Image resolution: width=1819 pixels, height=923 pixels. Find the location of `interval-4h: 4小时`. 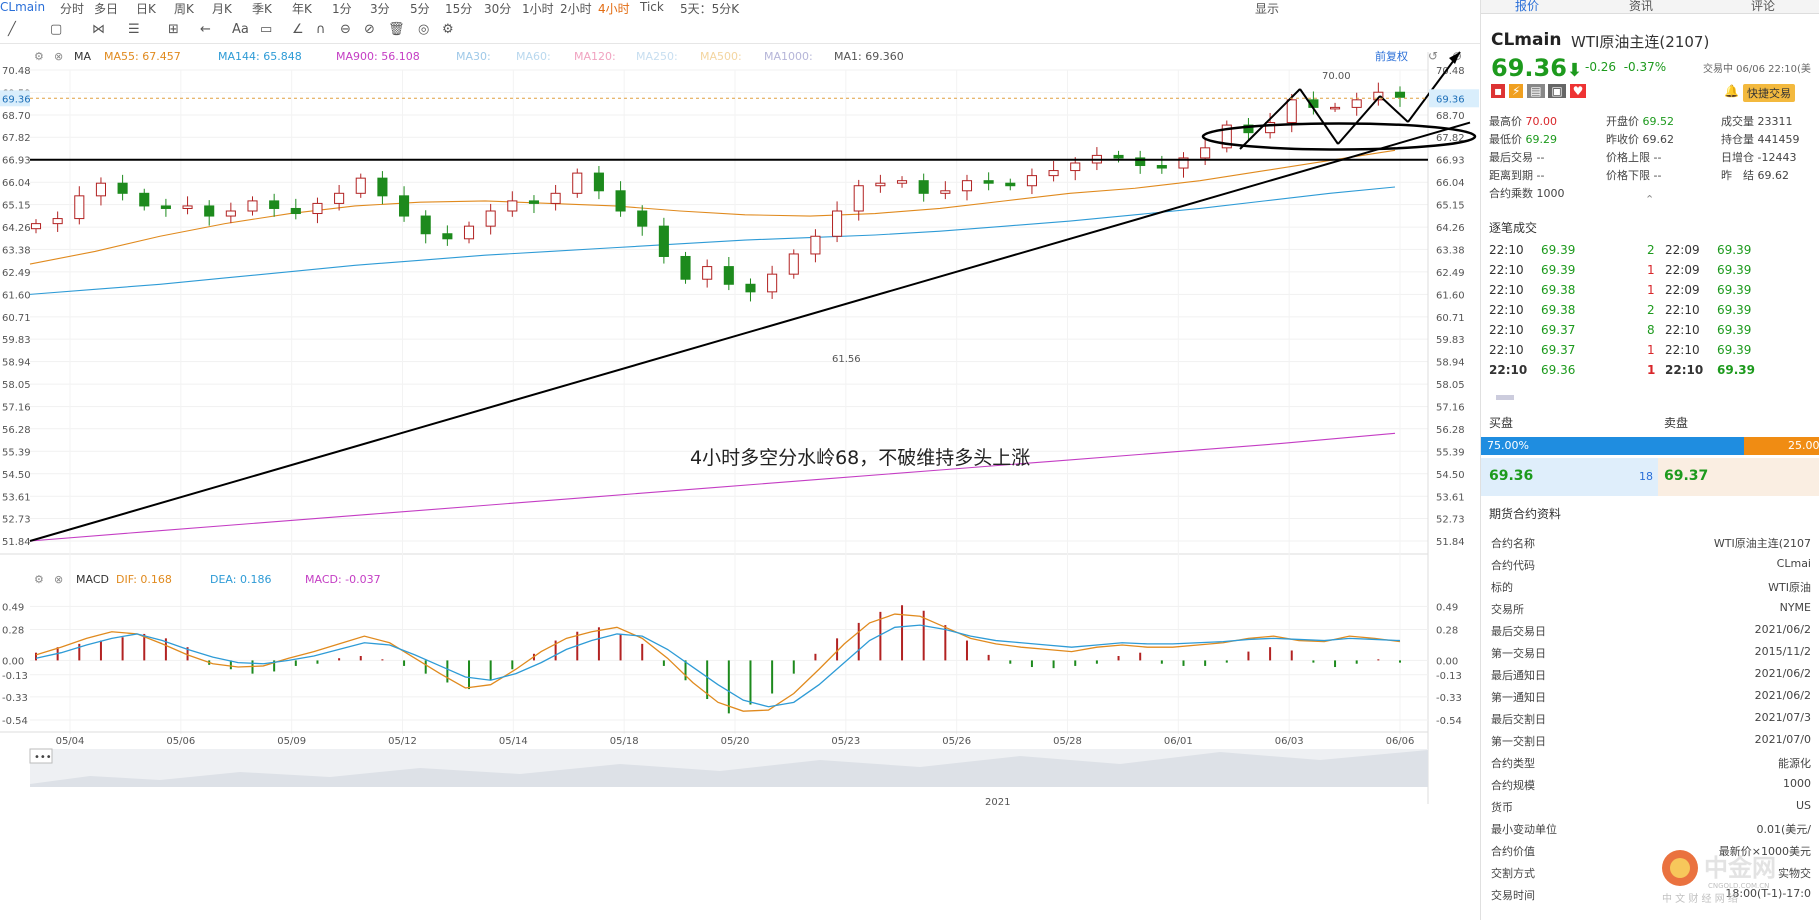

interval-4h: 4小时 is located at coordinates (614, 9).